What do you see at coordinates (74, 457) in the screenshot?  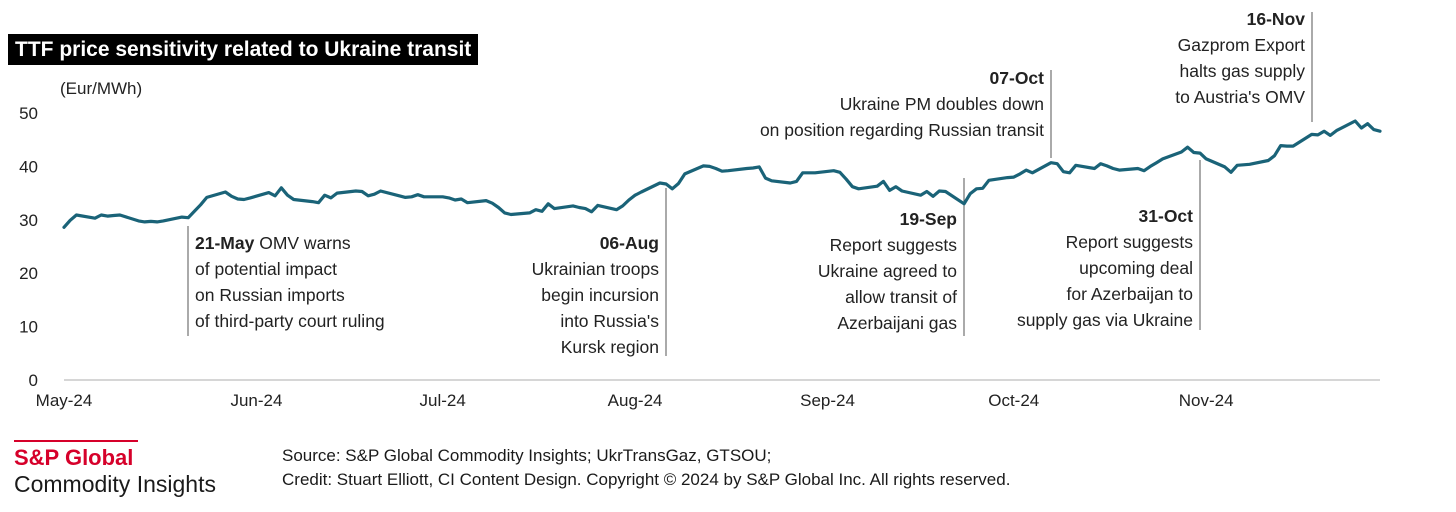 I see `brand-logo: S&P Global` at bounding box center [74, 457].